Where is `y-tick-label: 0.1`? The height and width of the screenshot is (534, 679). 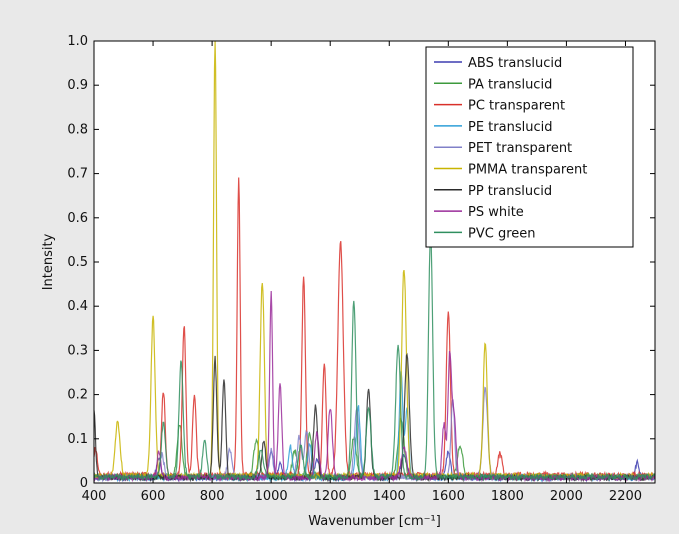
y-tick-label: 0.1 is located at coordinates (77, 439).